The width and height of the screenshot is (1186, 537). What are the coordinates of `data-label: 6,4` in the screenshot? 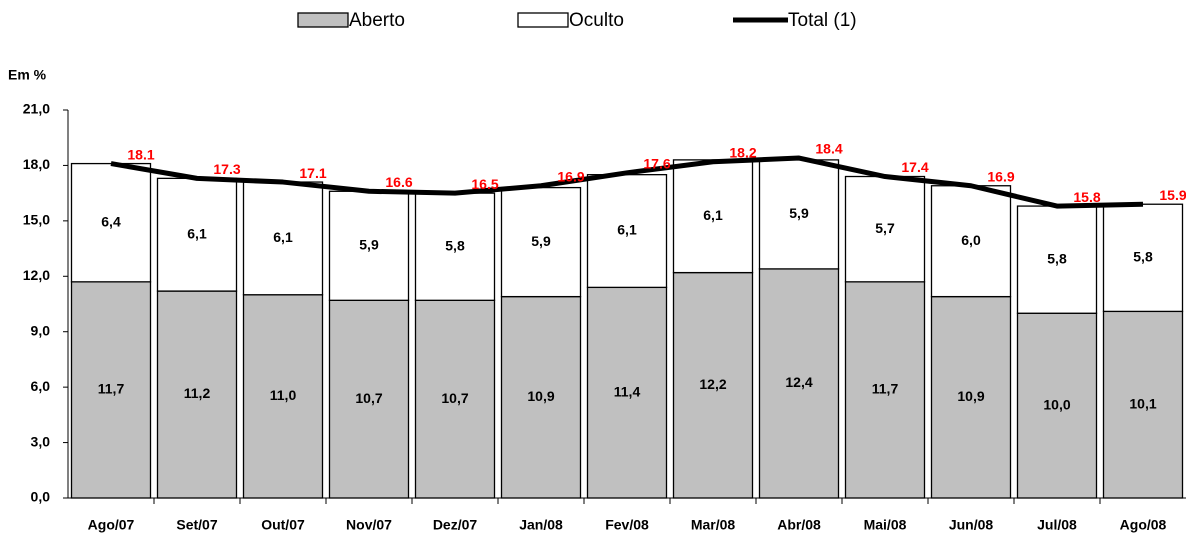 It's located at (111, 221).